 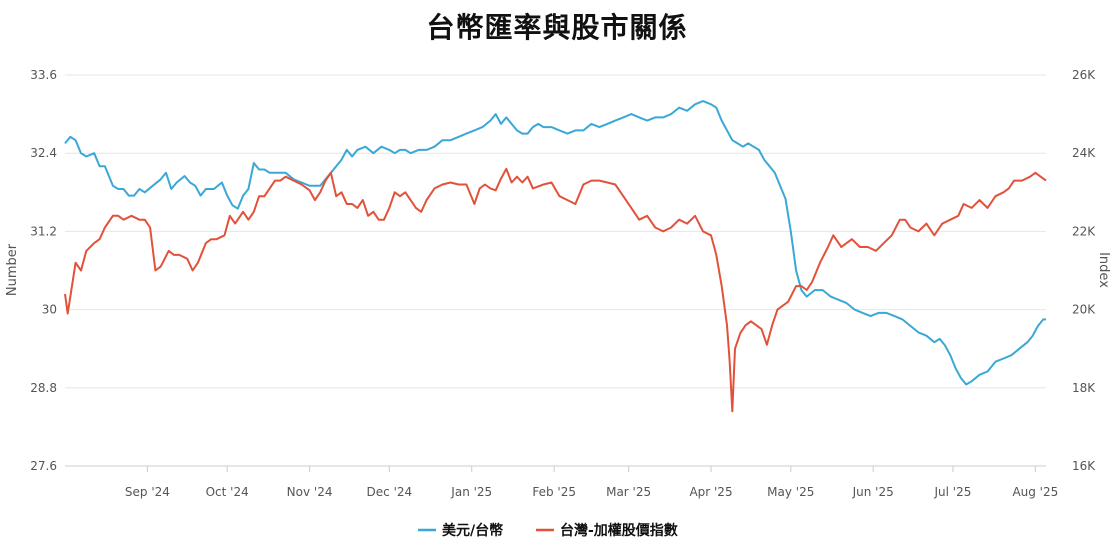 I want to click on y-right-tick-label: 24K, so click(x=1084, y=153).